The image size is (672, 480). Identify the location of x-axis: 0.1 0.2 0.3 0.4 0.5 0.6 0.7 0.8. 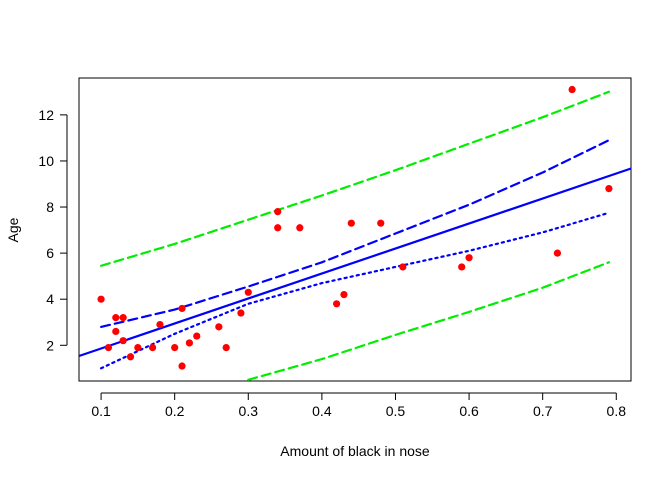
(359, 405).